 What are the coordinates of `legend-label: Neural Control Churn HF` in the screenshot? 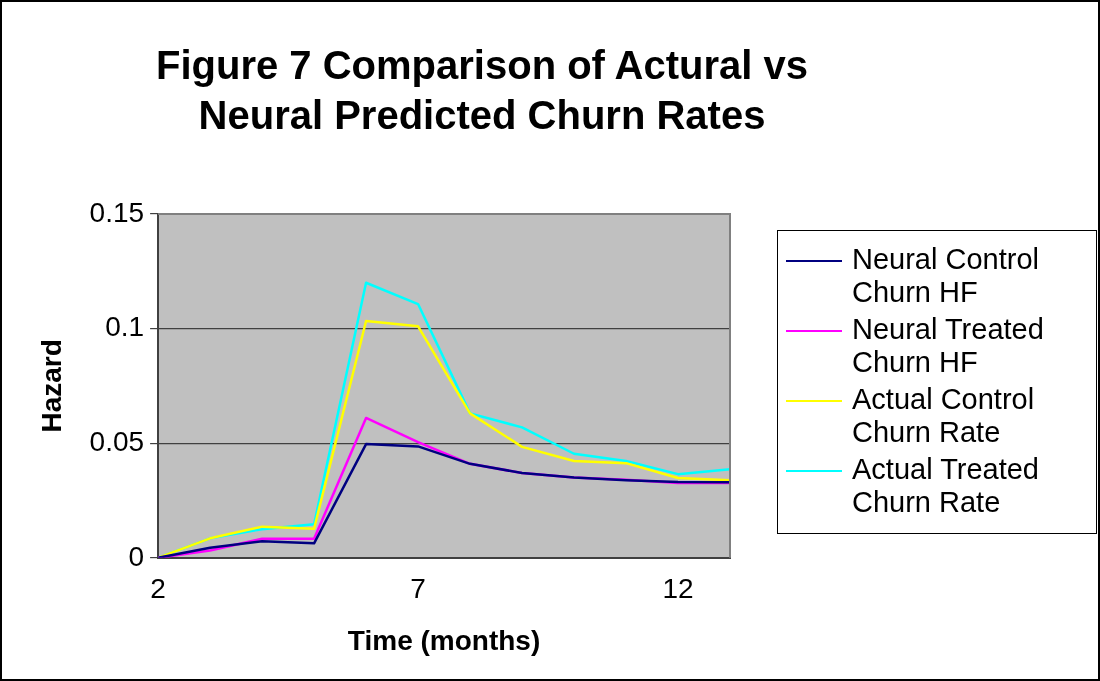 It's located at (946, 276).